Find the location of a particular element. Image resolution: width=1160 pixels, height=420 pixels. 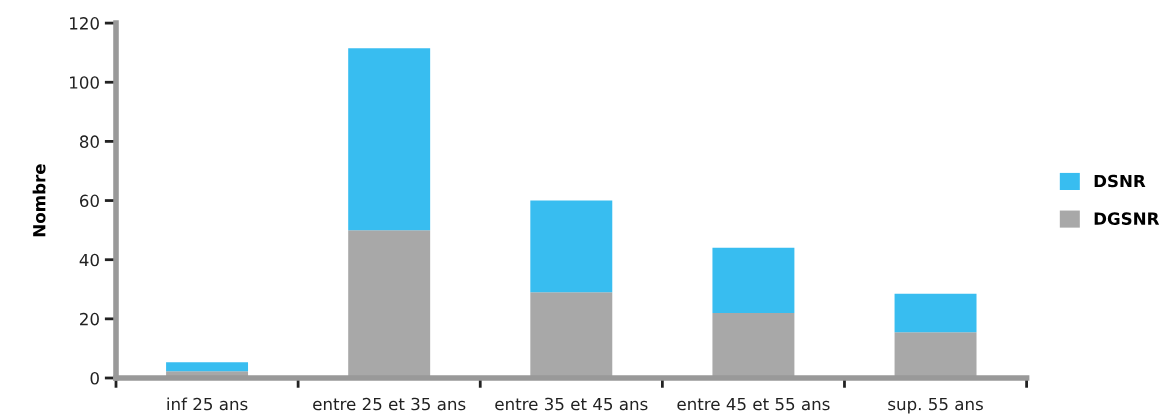

x-tick-label: entre 35 et 45 ans is located at coordinates (571, 404).